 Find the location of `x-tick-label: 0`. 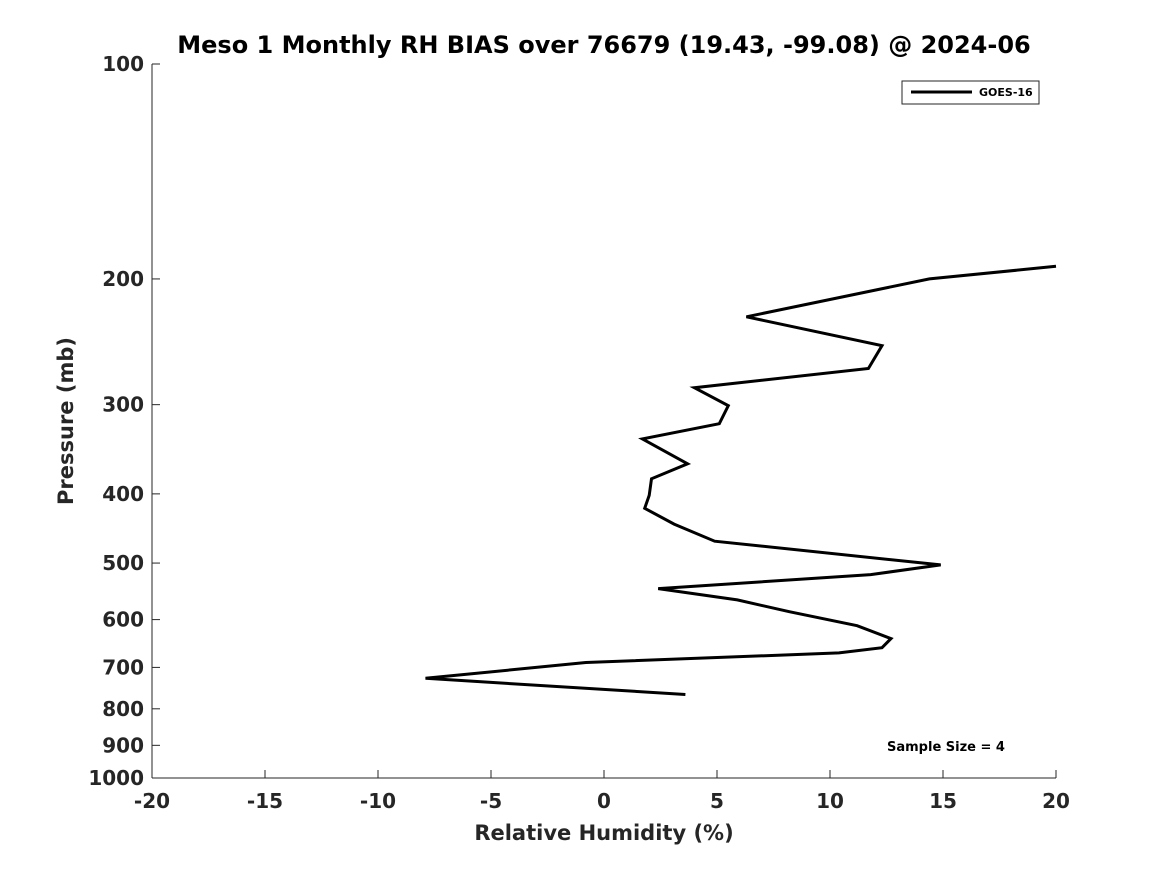

x-tick-label: 0 is located at coordinates (604, 801).